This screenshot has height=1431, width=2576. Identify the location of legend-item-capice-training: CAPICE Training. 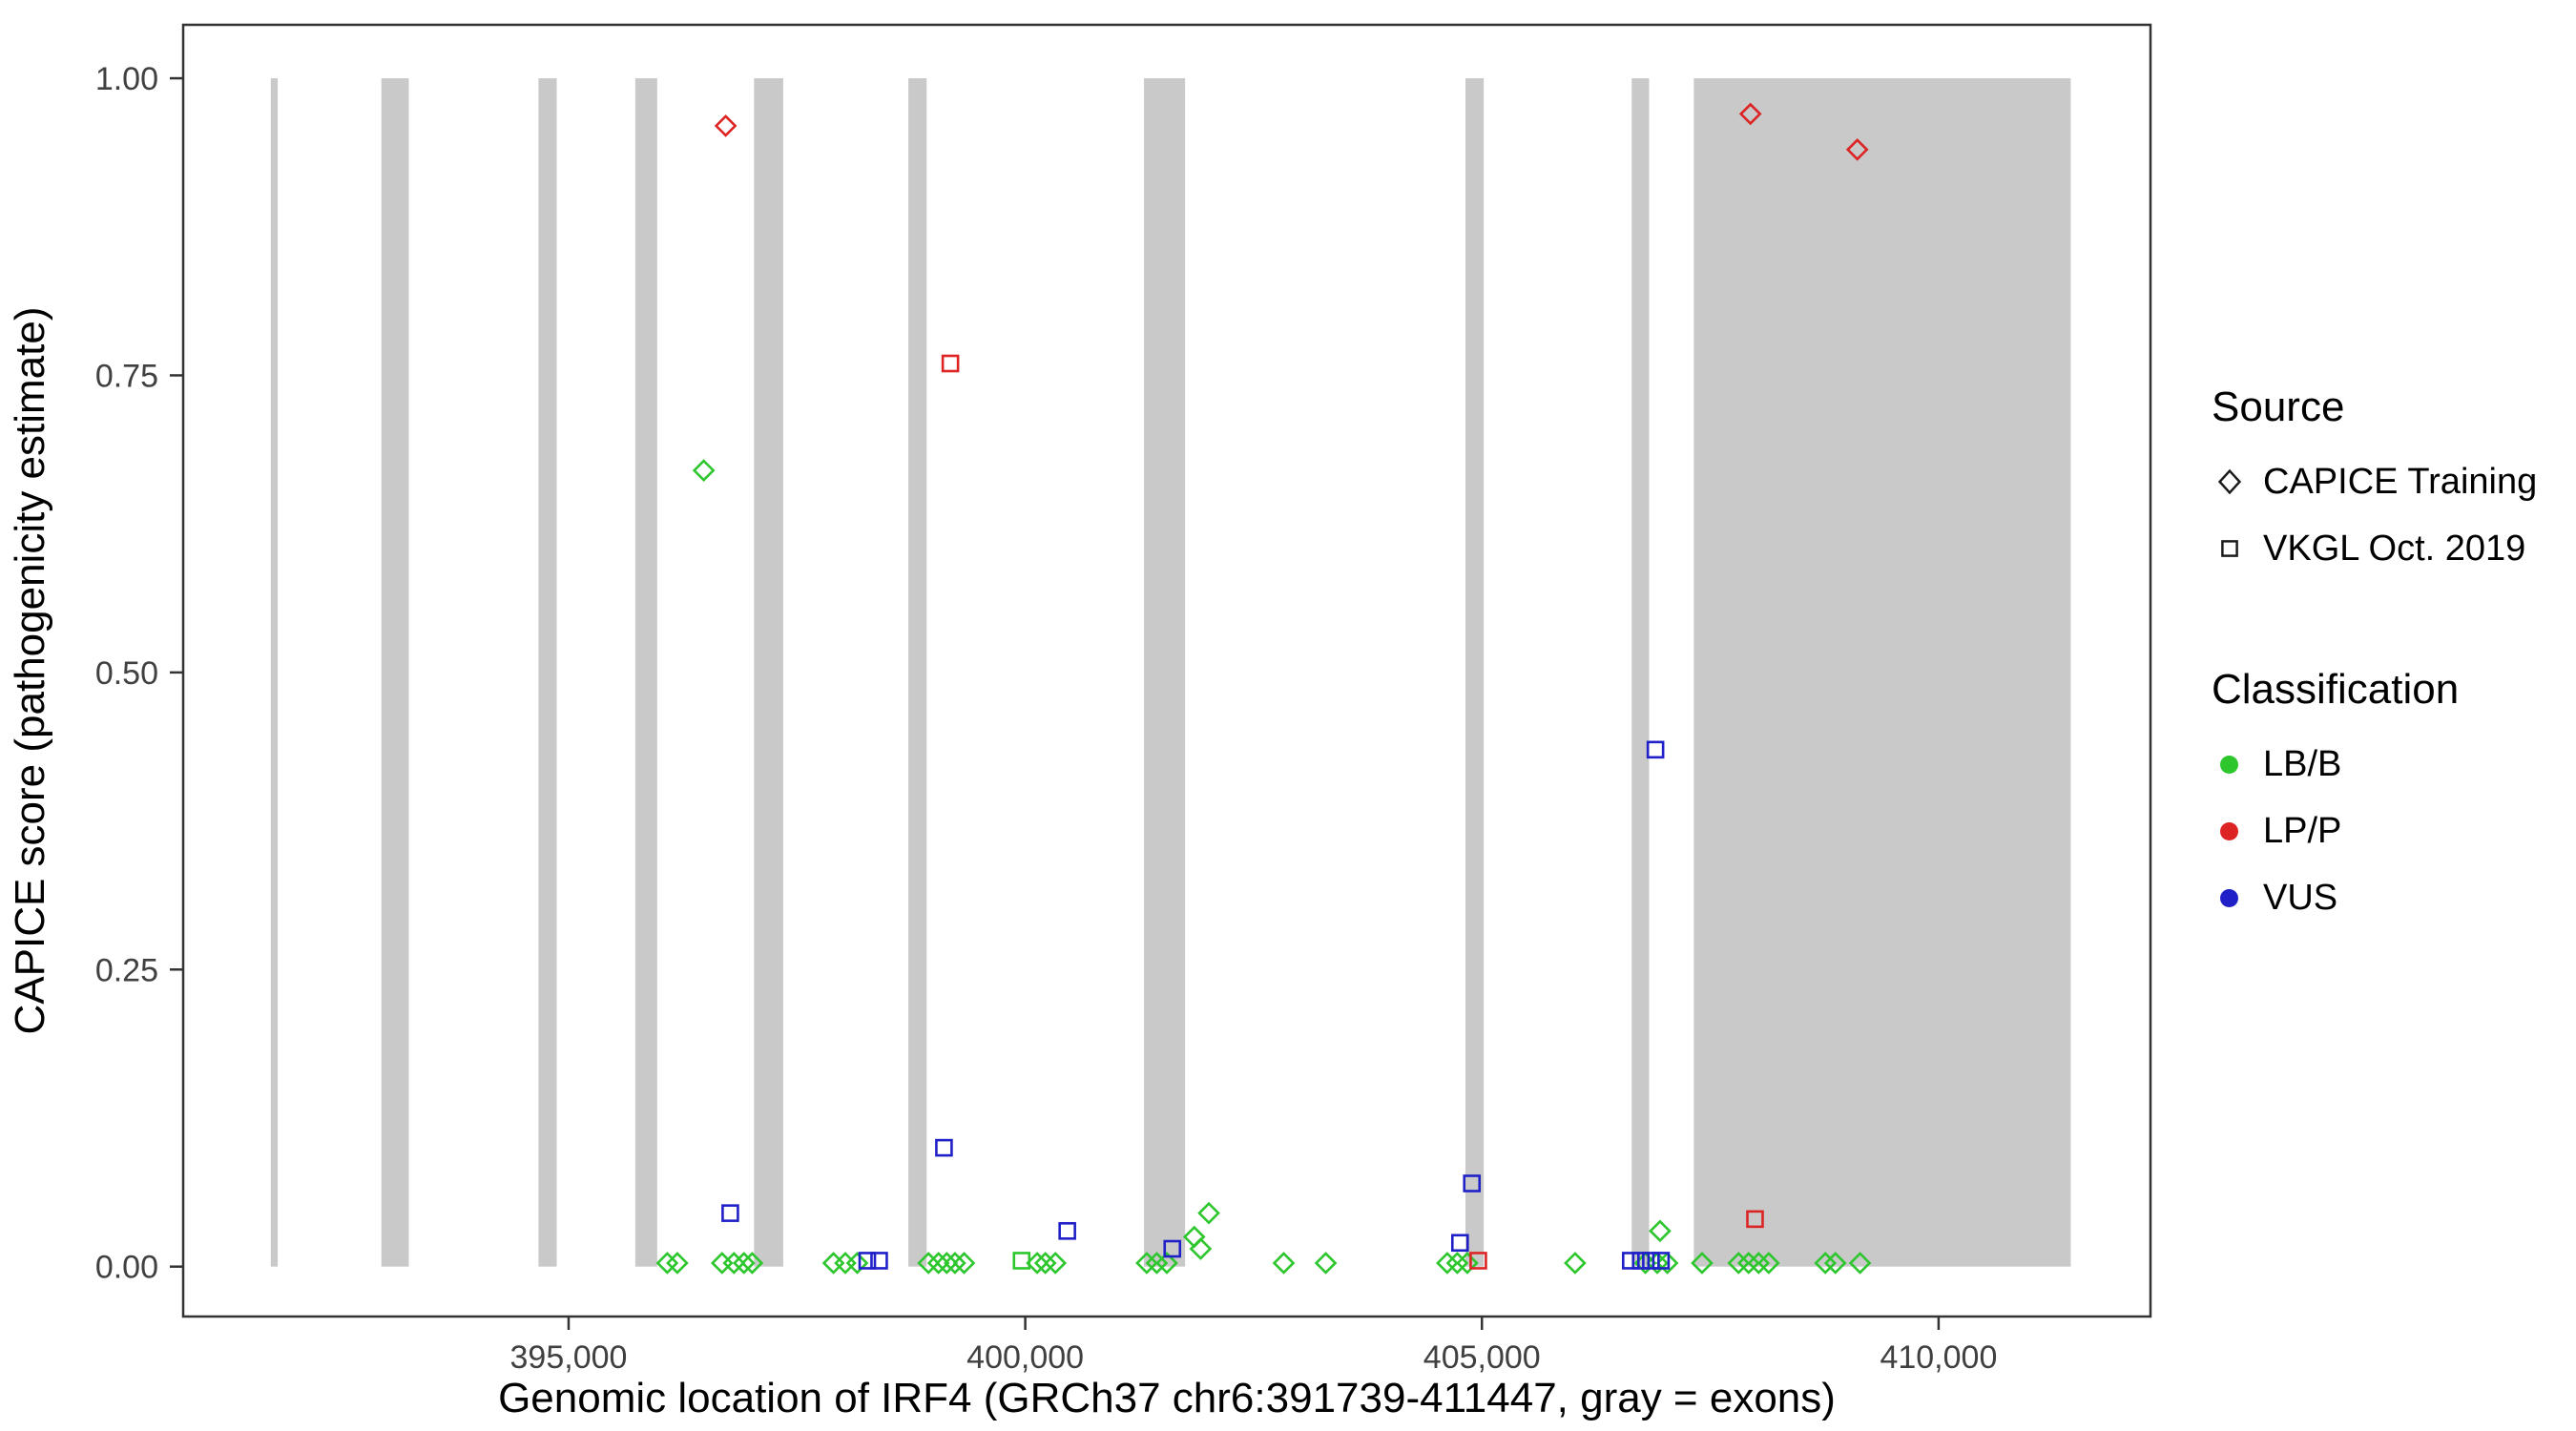
(2374, 481).